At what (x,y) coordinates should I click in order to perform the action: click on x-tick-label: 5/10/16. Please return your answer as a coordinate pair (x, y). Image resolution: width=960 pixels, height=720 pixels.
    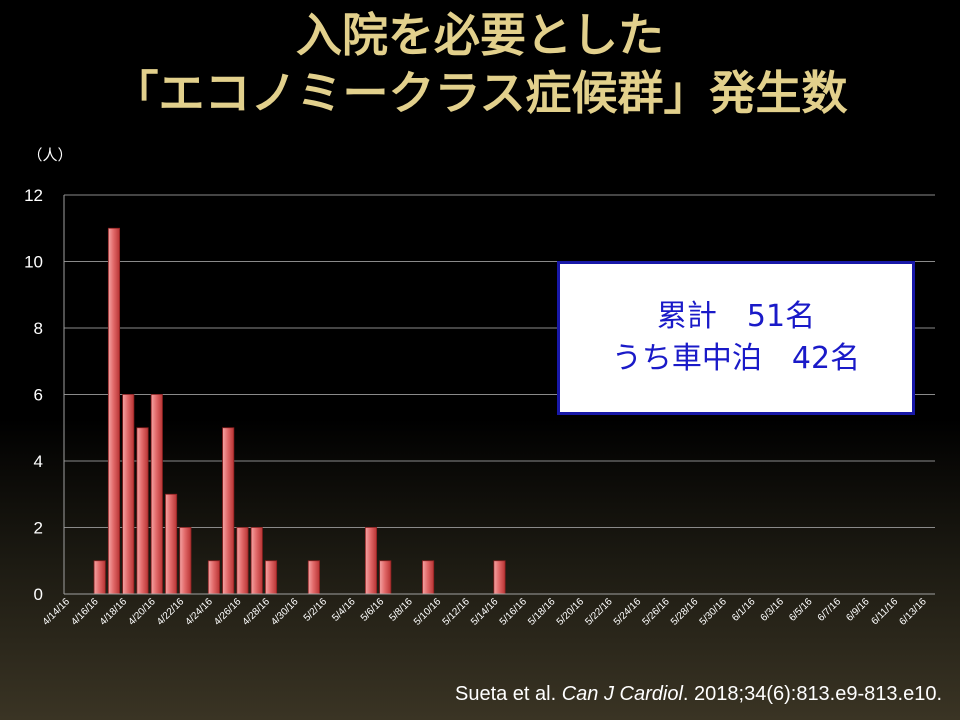
    Looking at the image, I should click on (428, 612).